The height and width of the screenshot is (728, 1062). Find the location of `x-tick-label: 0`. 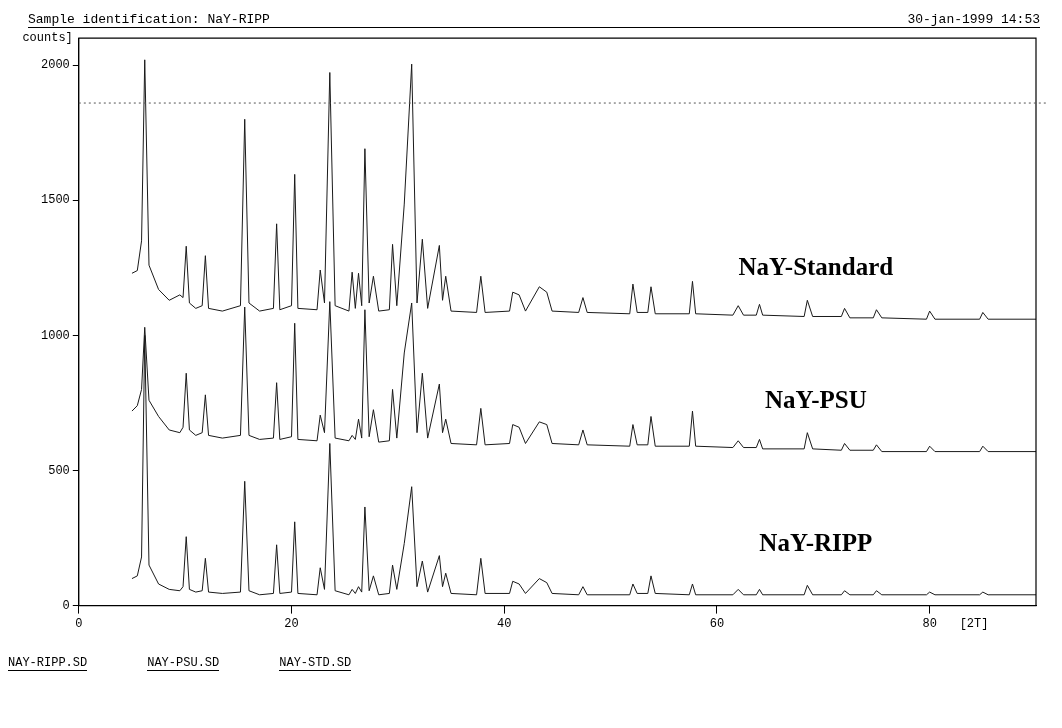

x-tick-label: 0 is located at coordinates (79, 623).